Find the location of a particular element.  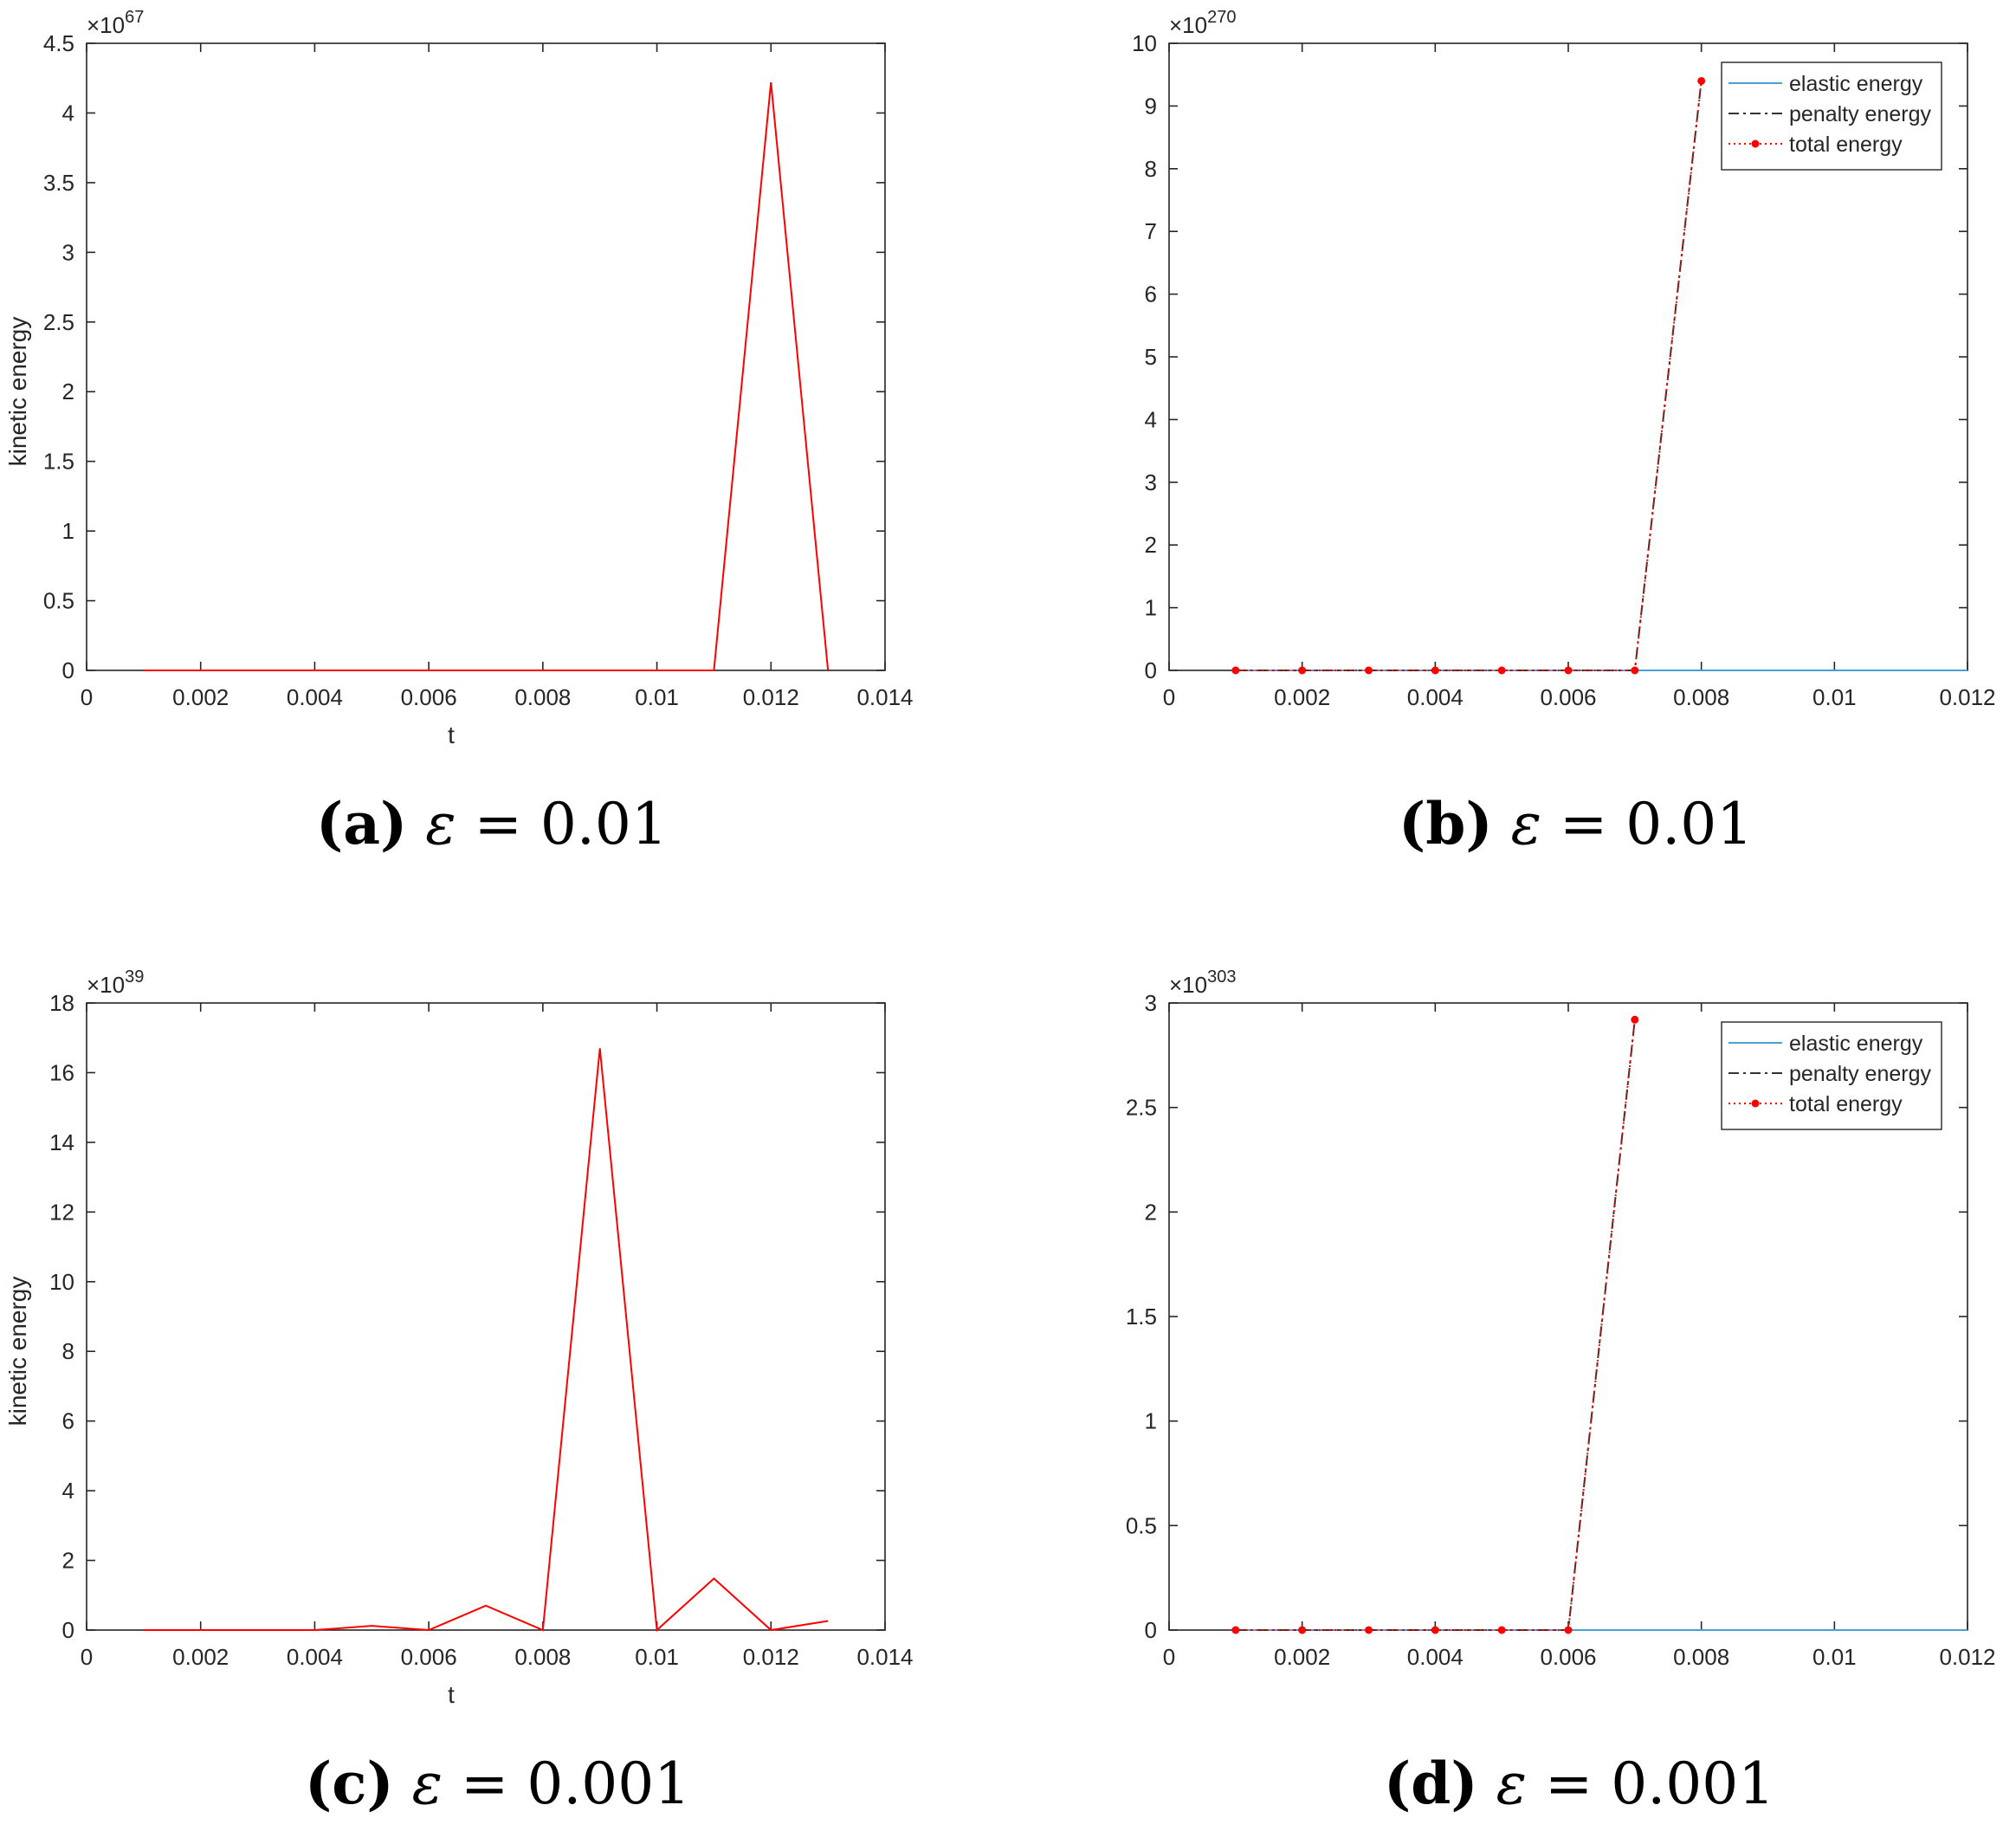

y-tick-label: 7 is located at coordinates (1151, 231).